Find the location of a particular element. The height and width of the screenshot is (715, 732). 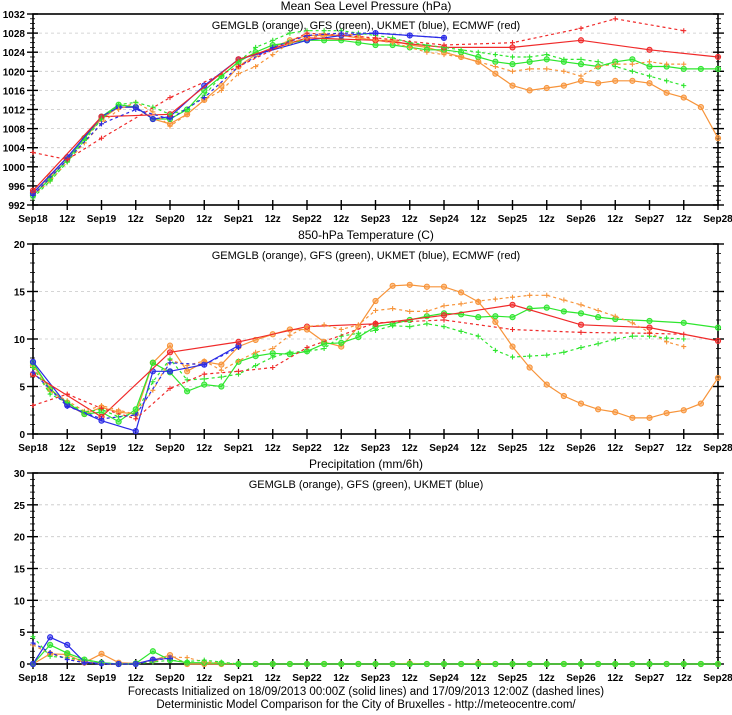

y-tick-label: 15 is located at coordinates (20, 293).